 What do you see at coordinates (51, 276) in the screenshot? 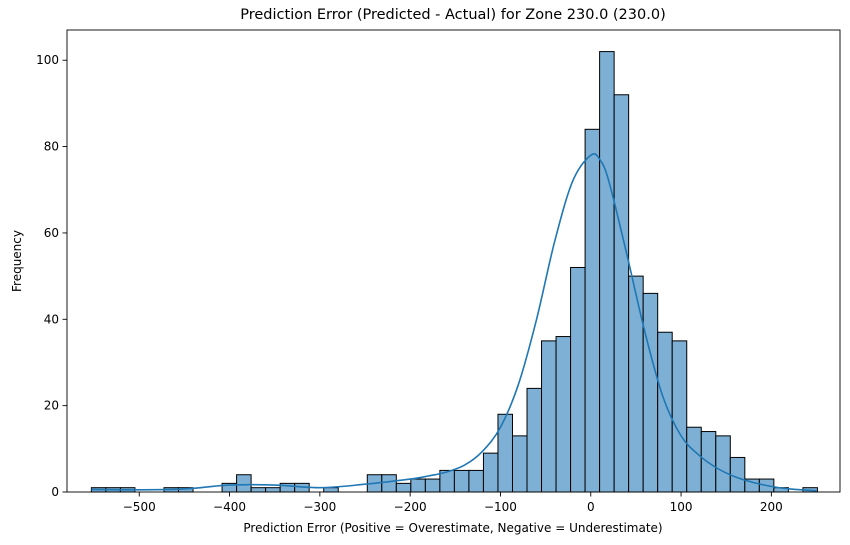
I see `y-axis: 0 20 40 60 80 100` at bounding box center [51, 276].